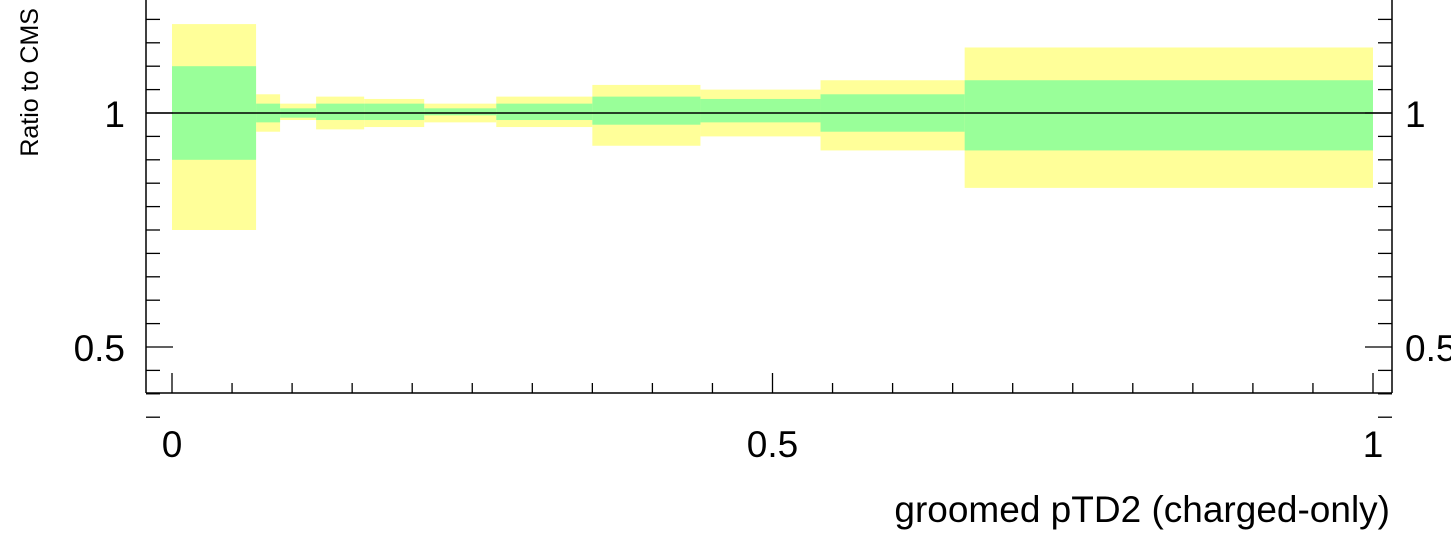  What do you see at coordinates (772, 444) in the screenshot?
I see `x-tick-label-1: 0.5` at bounding box center [772, 444].